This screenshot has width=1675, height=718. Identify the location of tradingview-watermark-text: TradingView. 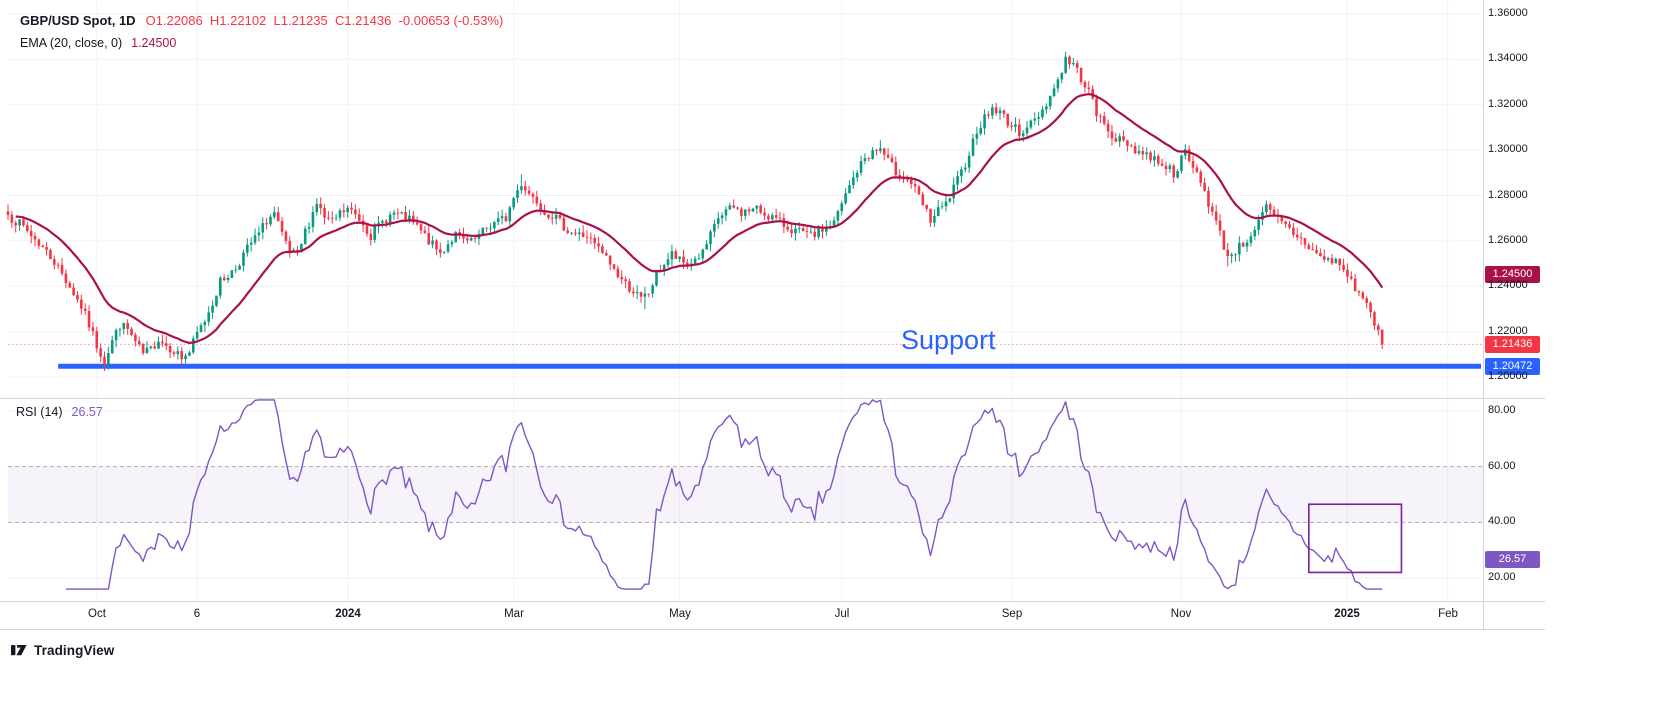
(74, 650).